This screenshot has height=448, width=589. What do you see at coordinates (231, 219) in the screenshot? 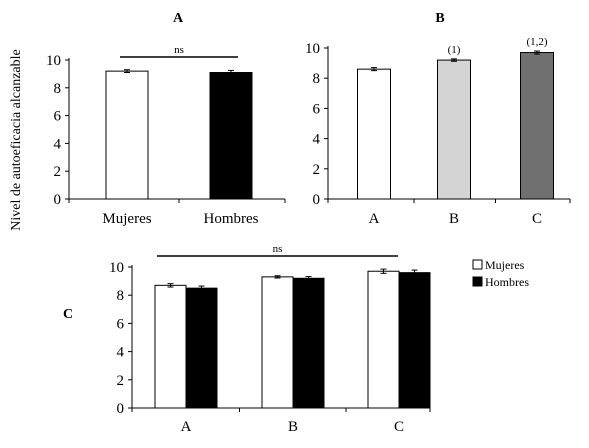
I see `x-tick-label: Hombres` at bounding box center [231, 219].